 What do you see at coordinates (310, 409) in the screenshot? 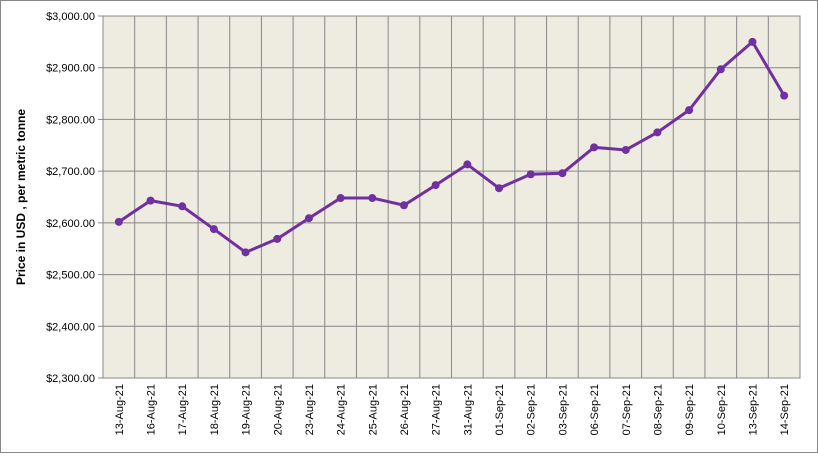
I see `x-tick-label: 23-Aug-21` at bounding box center [310, 409].